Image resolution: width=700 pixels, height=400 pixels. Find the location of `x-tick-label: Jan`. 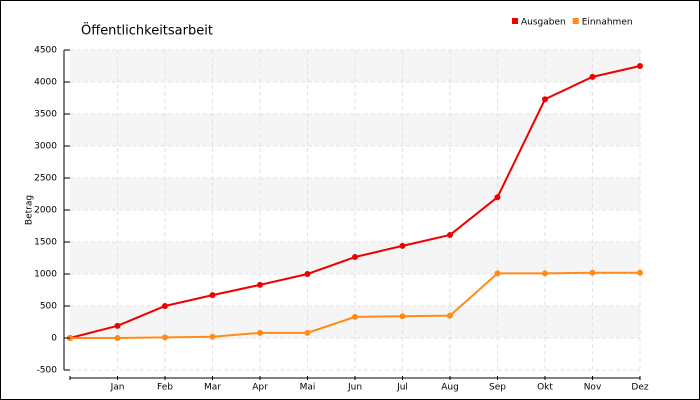

x-tick-label: Jan is located at coordinates (117, 388).